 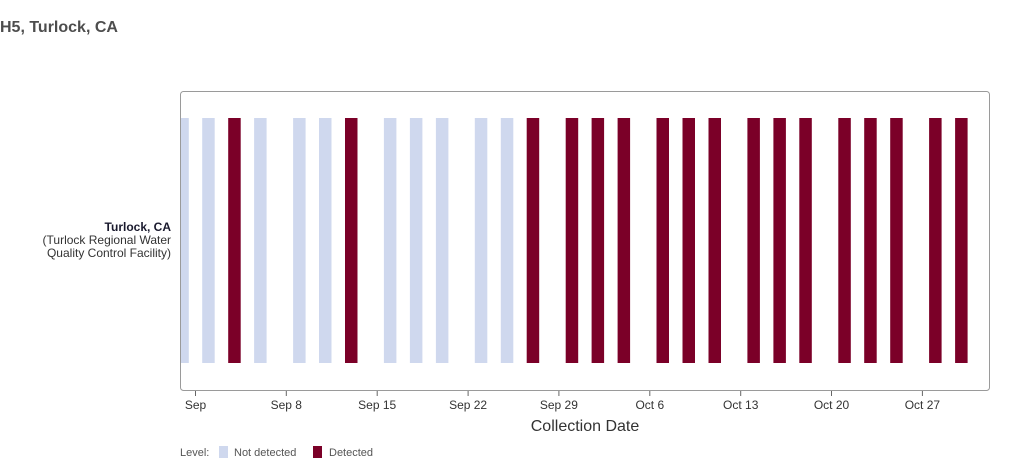 I want to click on legend: Level: Not detected Detected, so click(x=276, y=452).